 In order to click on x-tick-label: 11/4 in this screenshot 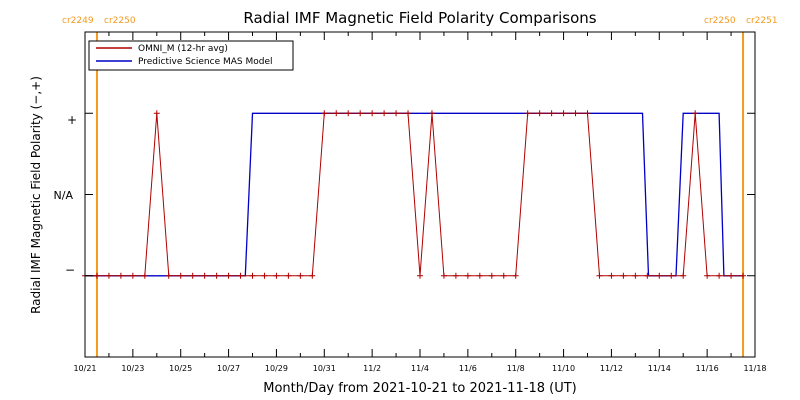, I will do `click(420, 368)`.